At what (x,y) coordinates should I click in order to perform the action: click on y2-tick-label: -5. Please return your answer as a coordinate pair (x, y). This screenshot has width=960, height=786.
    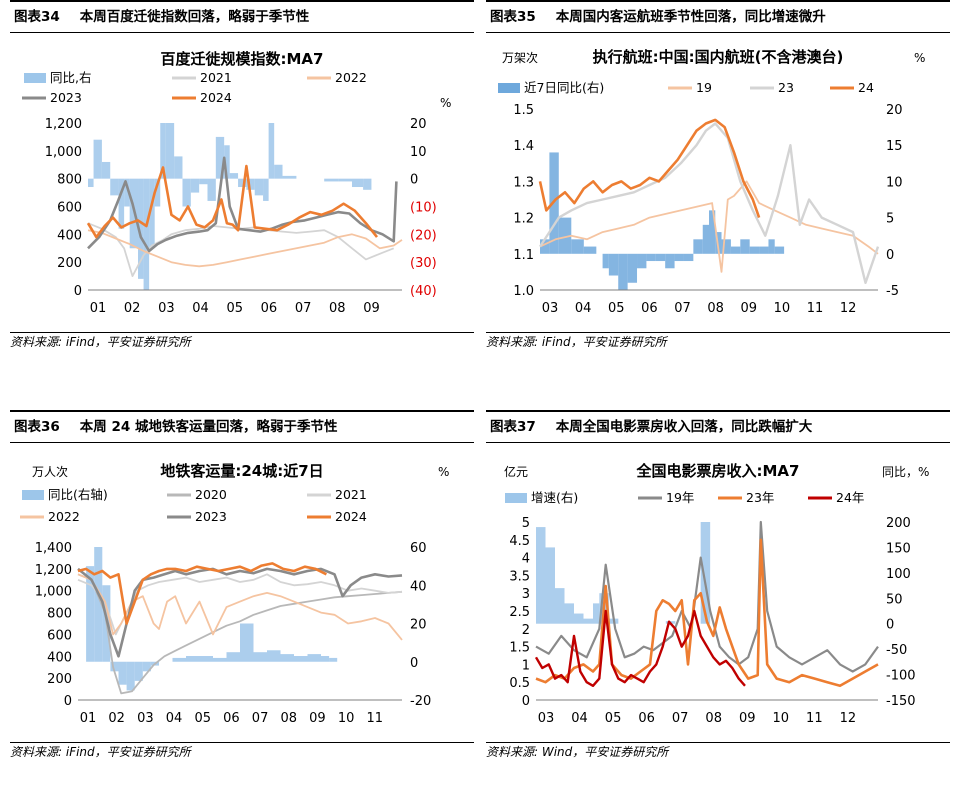
    Looking at the image, I should click on (892, 291).